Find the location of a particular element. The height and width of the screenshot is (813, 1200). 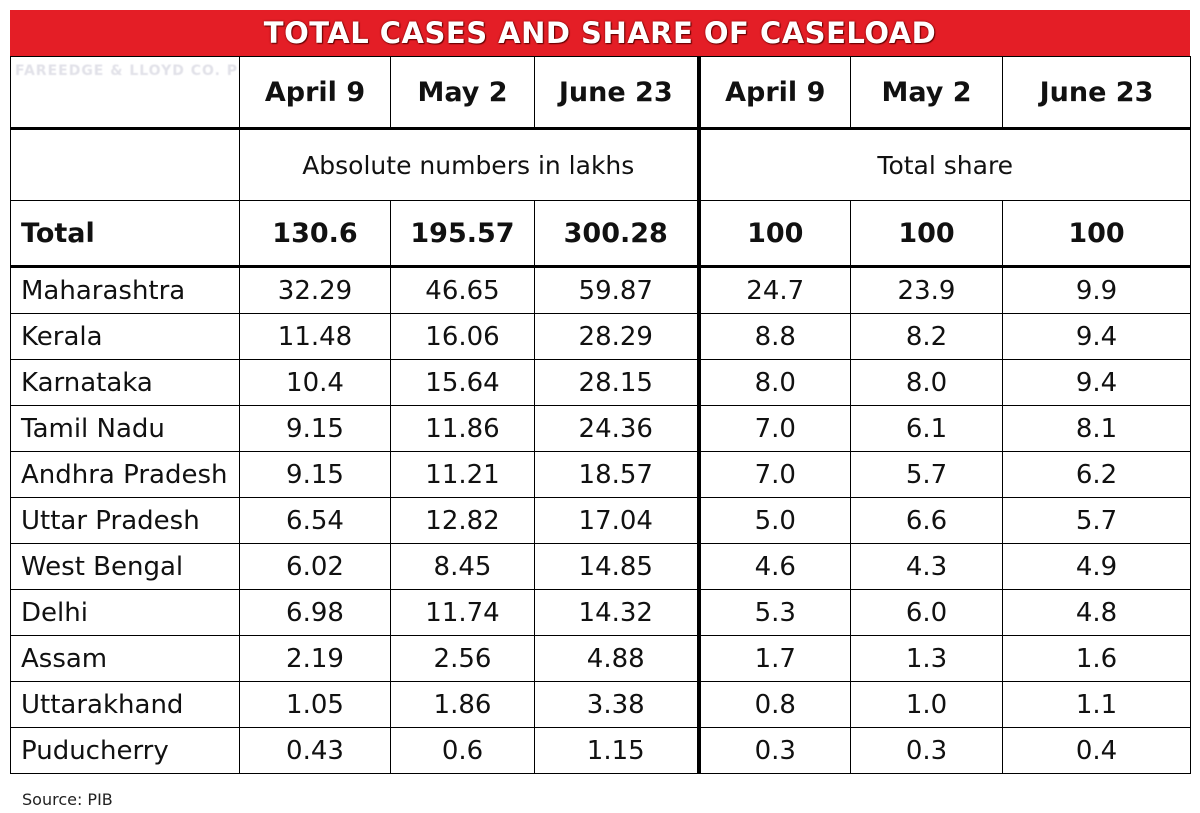

state-name: Kerala is located at coordinates (125, 336).